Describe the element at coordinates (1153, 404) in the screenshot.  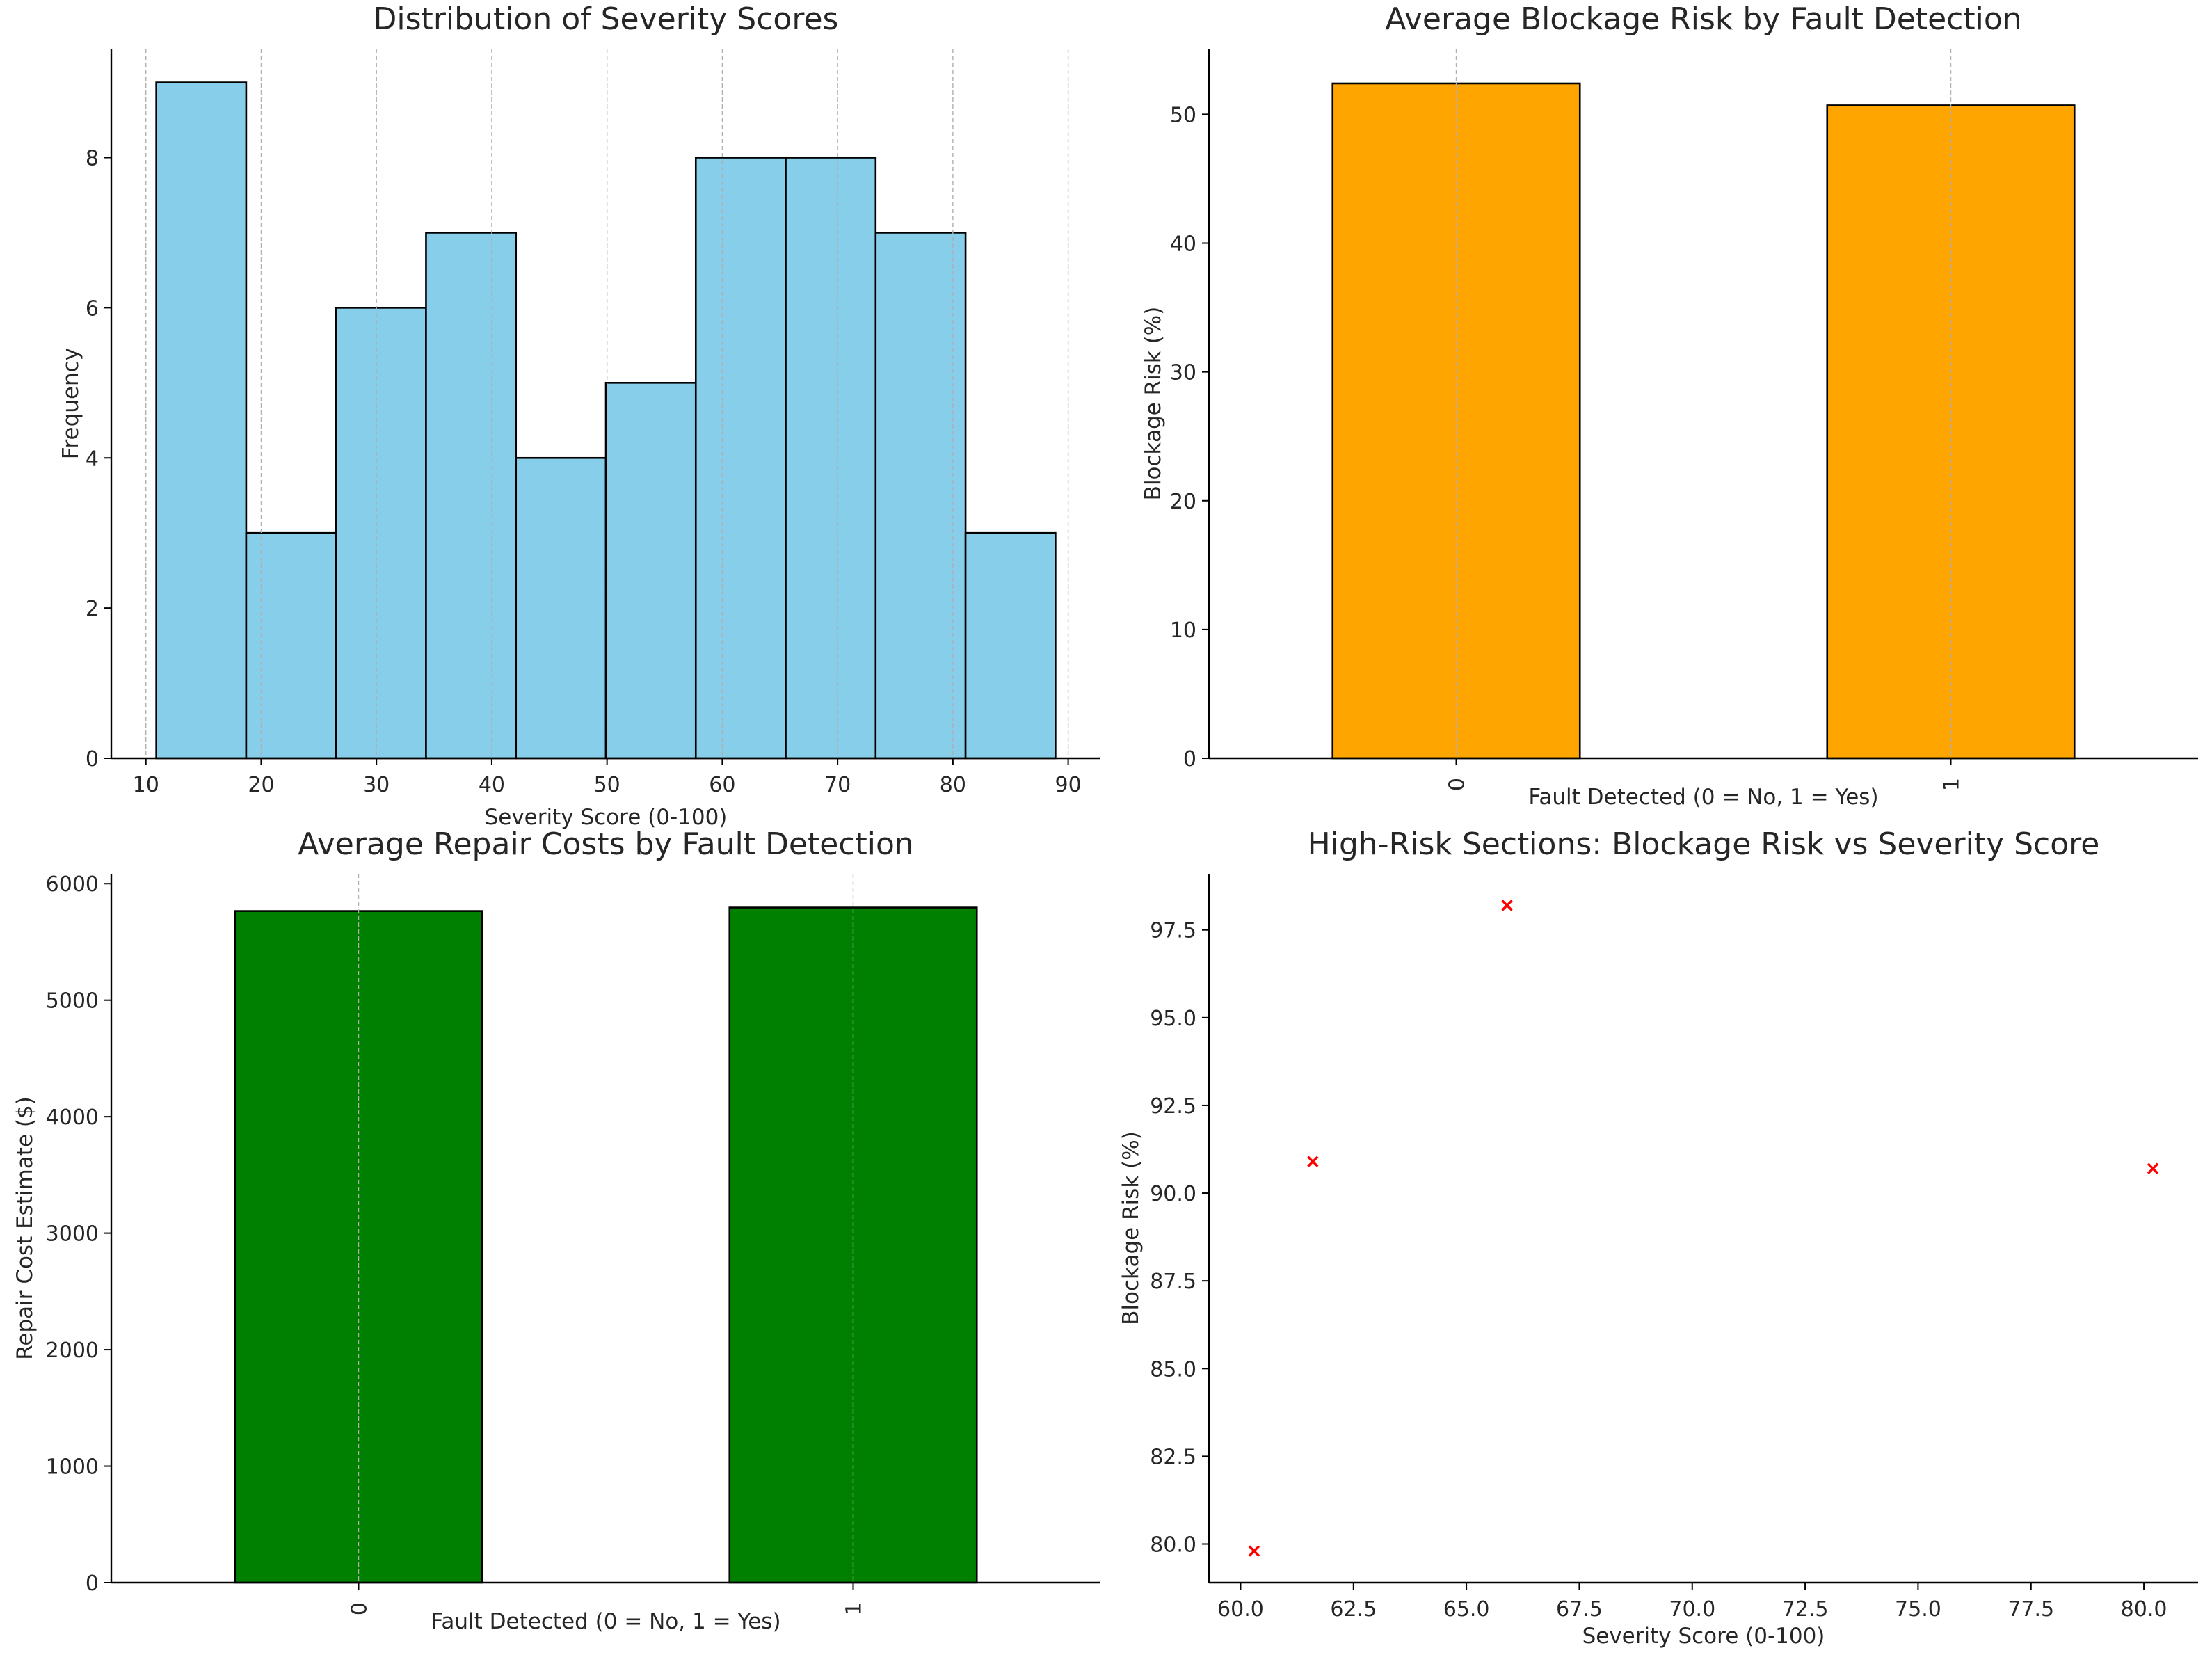
I see `blockage-risk-ylabel: Blockage Risk (%)` at that location.